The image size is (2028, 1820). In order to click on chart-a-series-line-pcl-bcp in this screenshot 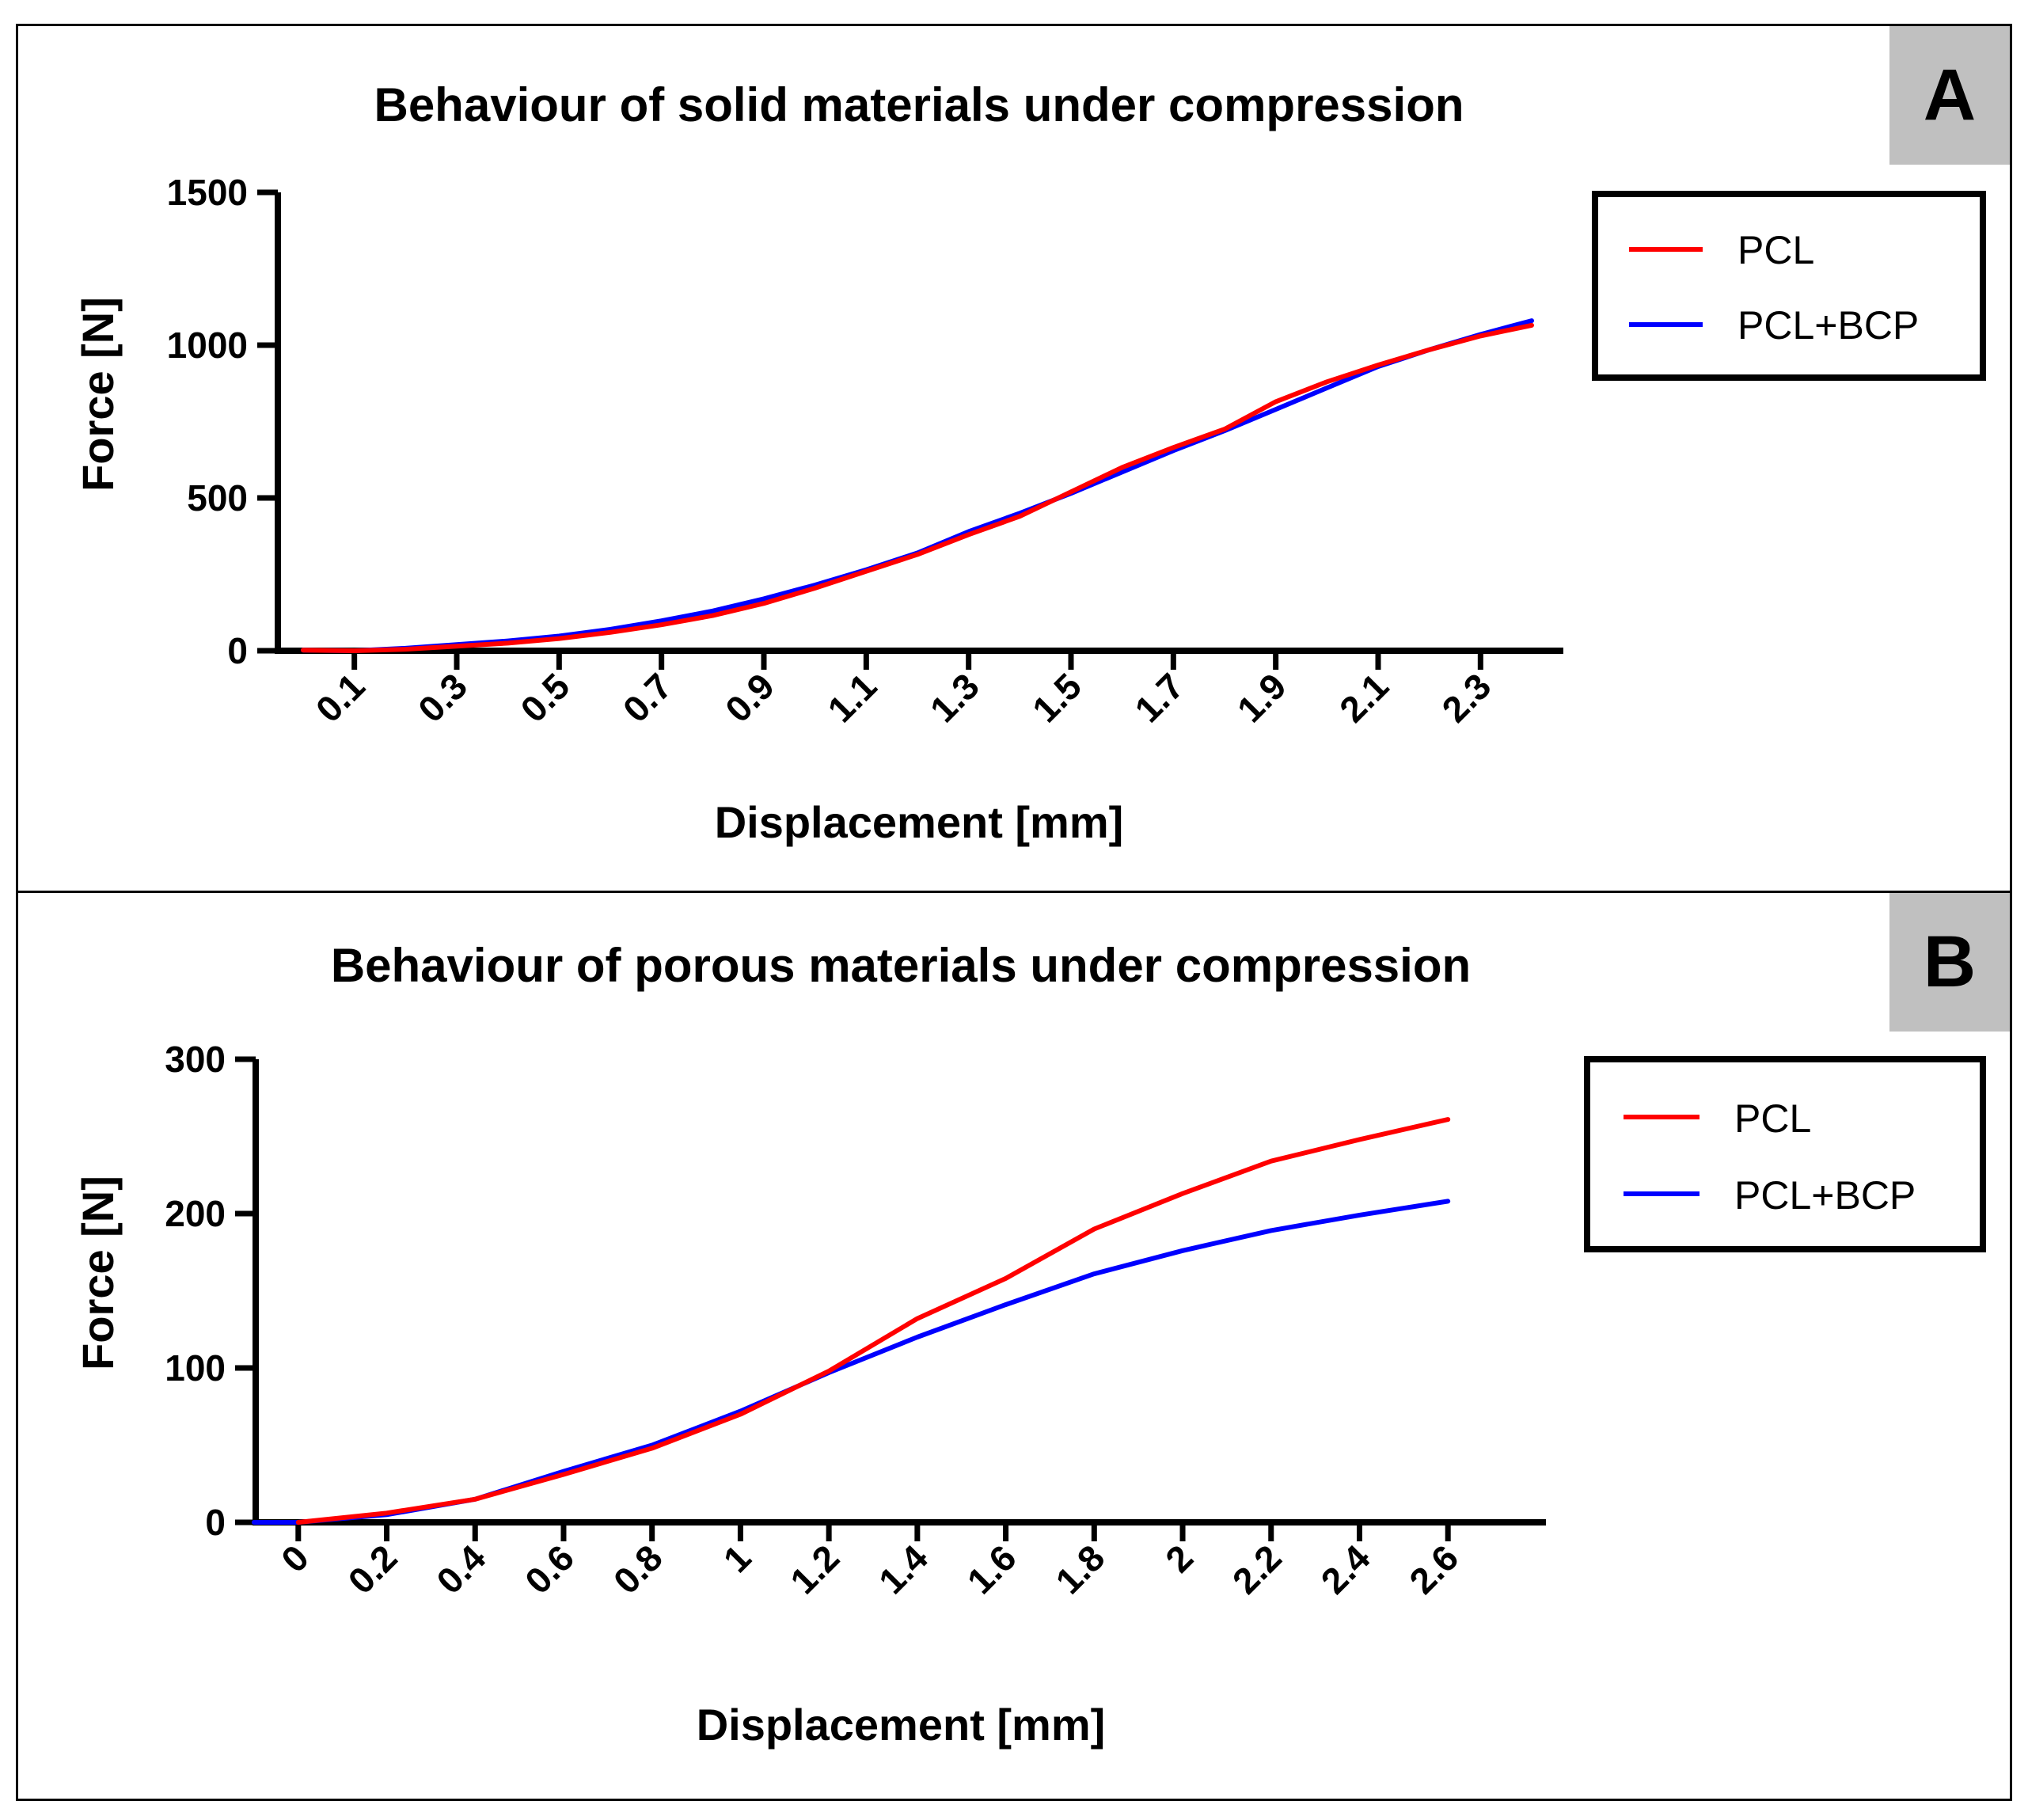, I will do `click(917, 485)`.